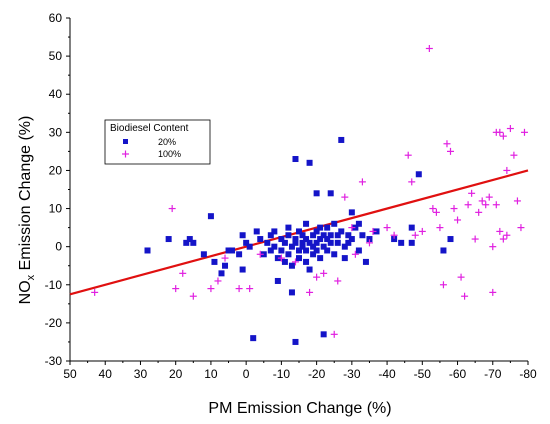 Image resolution: width=550 pixels, height=424 pixels. I want to click on x-tick-label: 30, so click(141, 374).